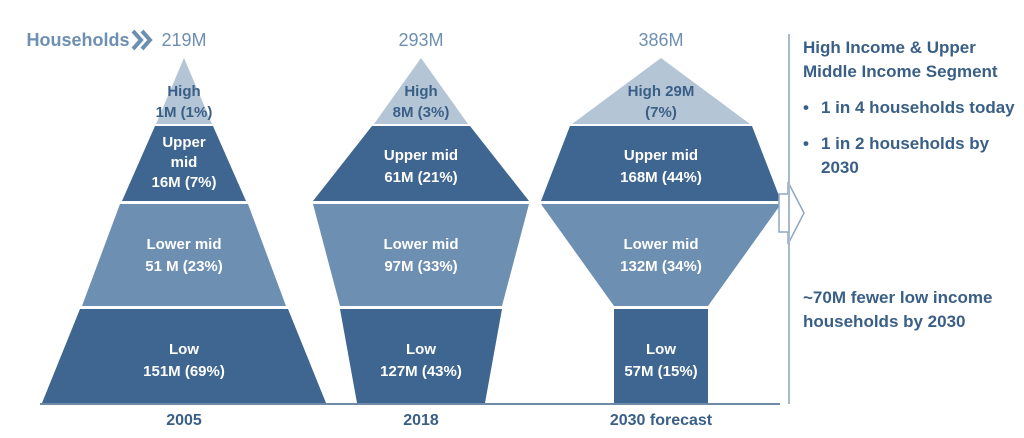 The image size is (1024, 438). I want to click on total-label: 386M, so click(660, 40).